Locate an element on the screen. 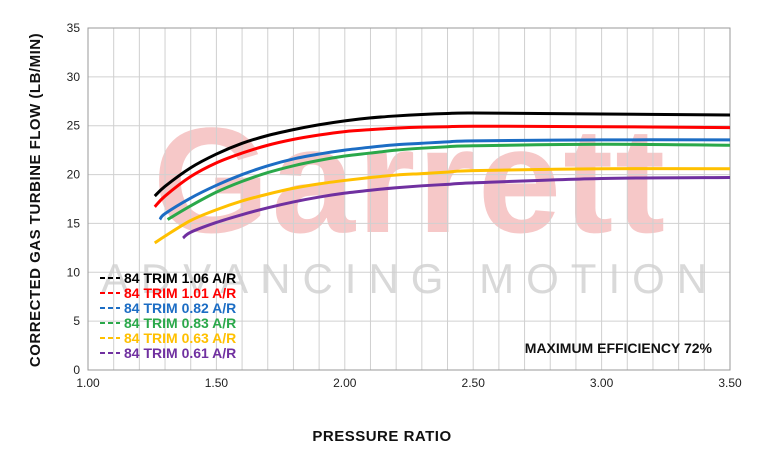  x-tick-label: 2.00 is located at coordinates (345, 383).